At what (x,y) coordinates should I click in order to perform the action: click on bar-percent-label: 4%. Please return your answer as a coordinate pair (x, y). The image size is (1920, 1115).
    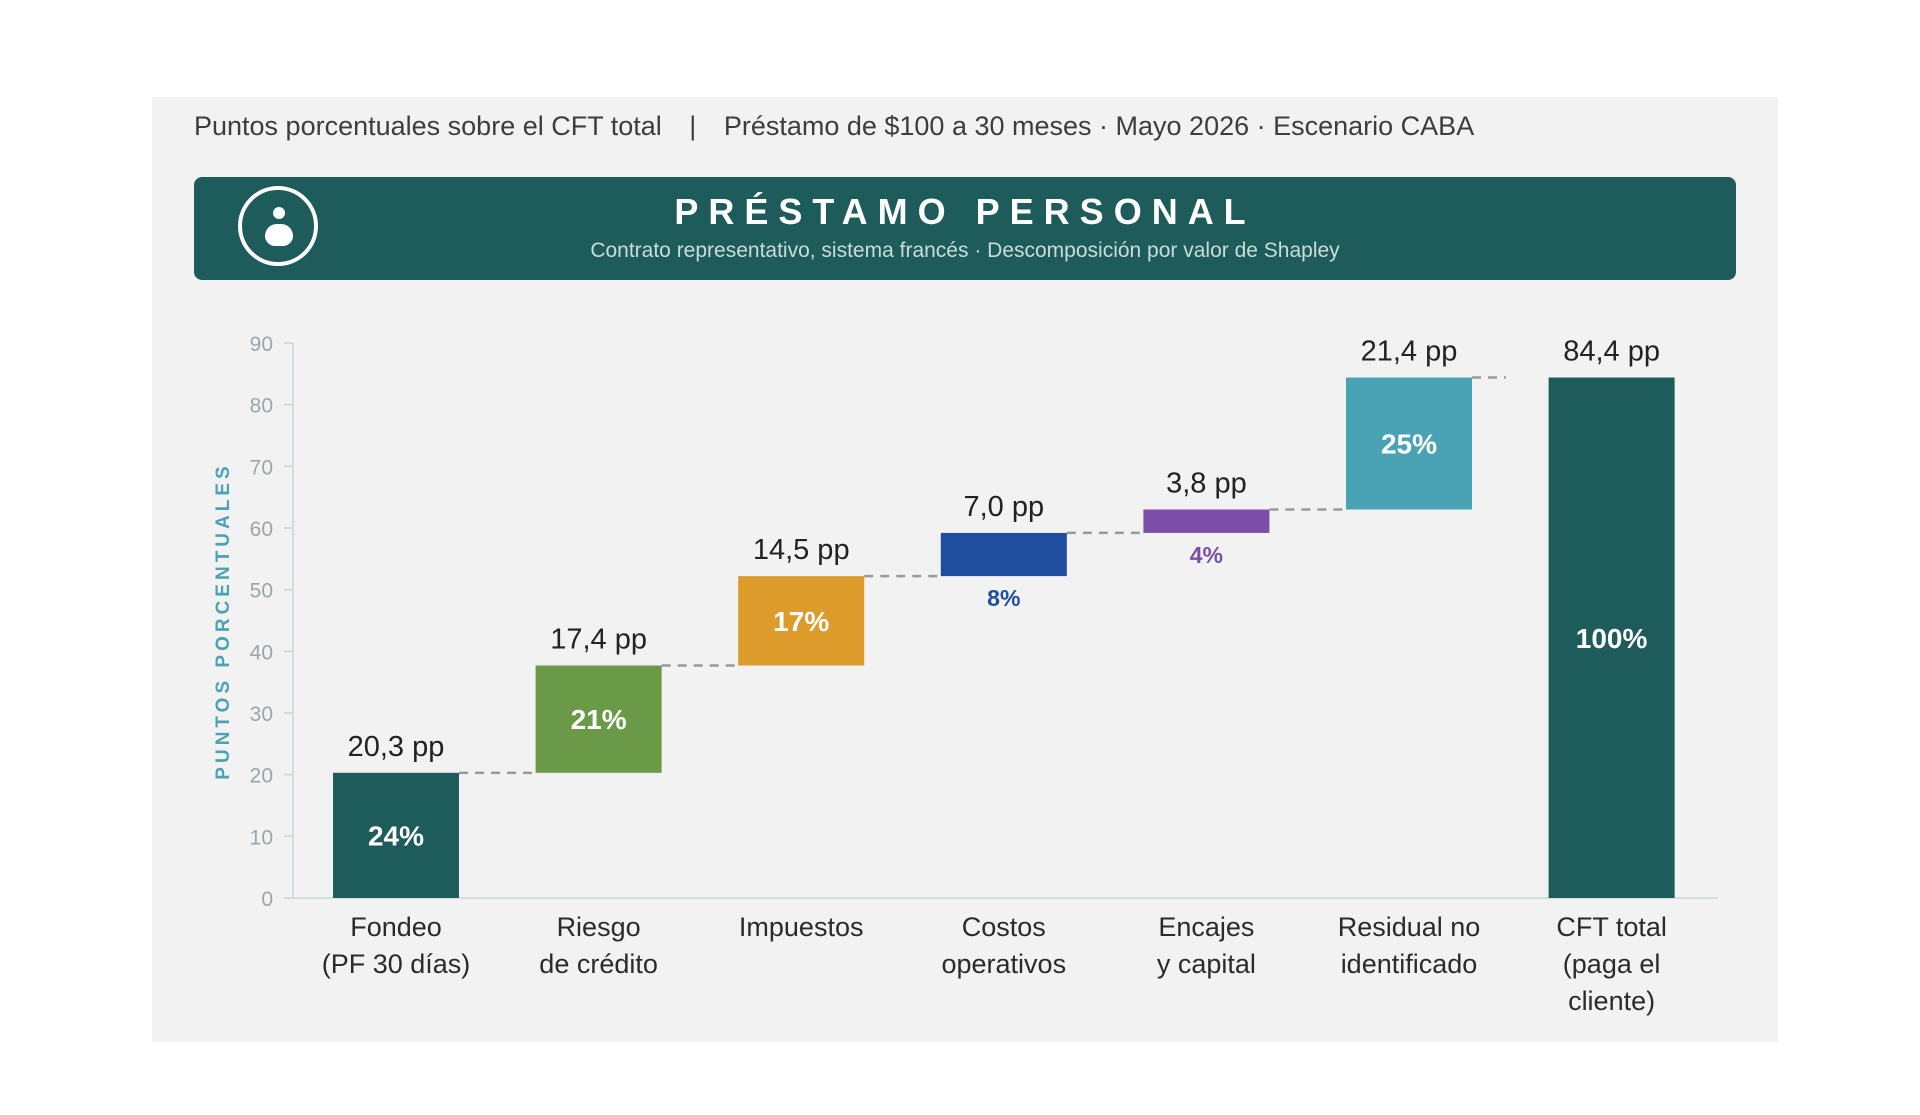
    Looking at the image, I should click on (1206, 555).